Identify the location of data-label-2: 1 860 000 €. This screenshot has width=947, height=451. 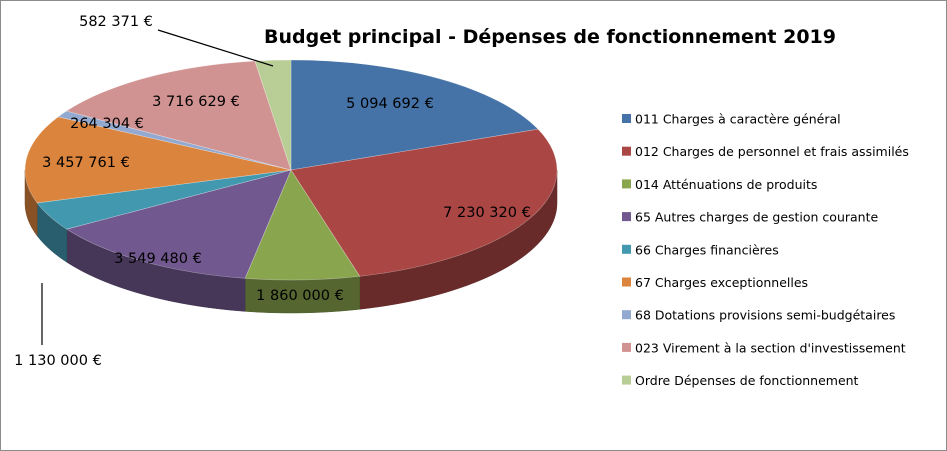
(300, 296).